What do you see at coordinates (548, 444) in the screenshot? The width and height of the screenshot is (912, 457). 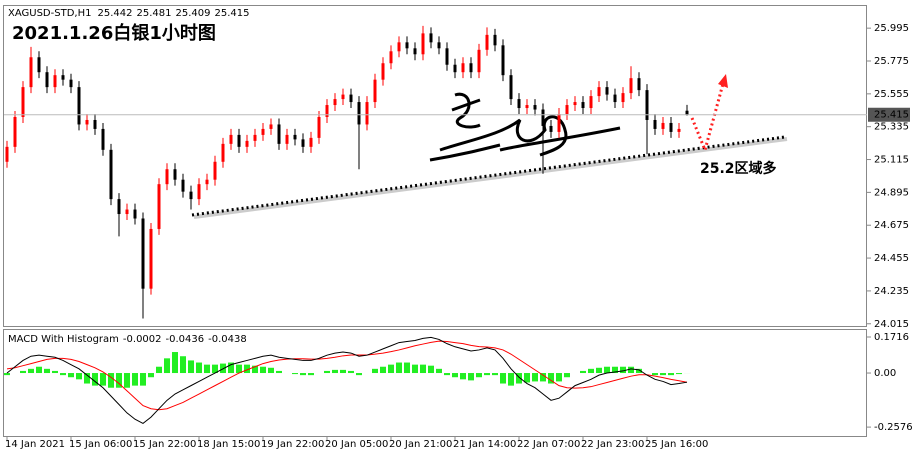 I see `x-tick-label: 22 Jan 07:00` at bounding box center [548, 444].